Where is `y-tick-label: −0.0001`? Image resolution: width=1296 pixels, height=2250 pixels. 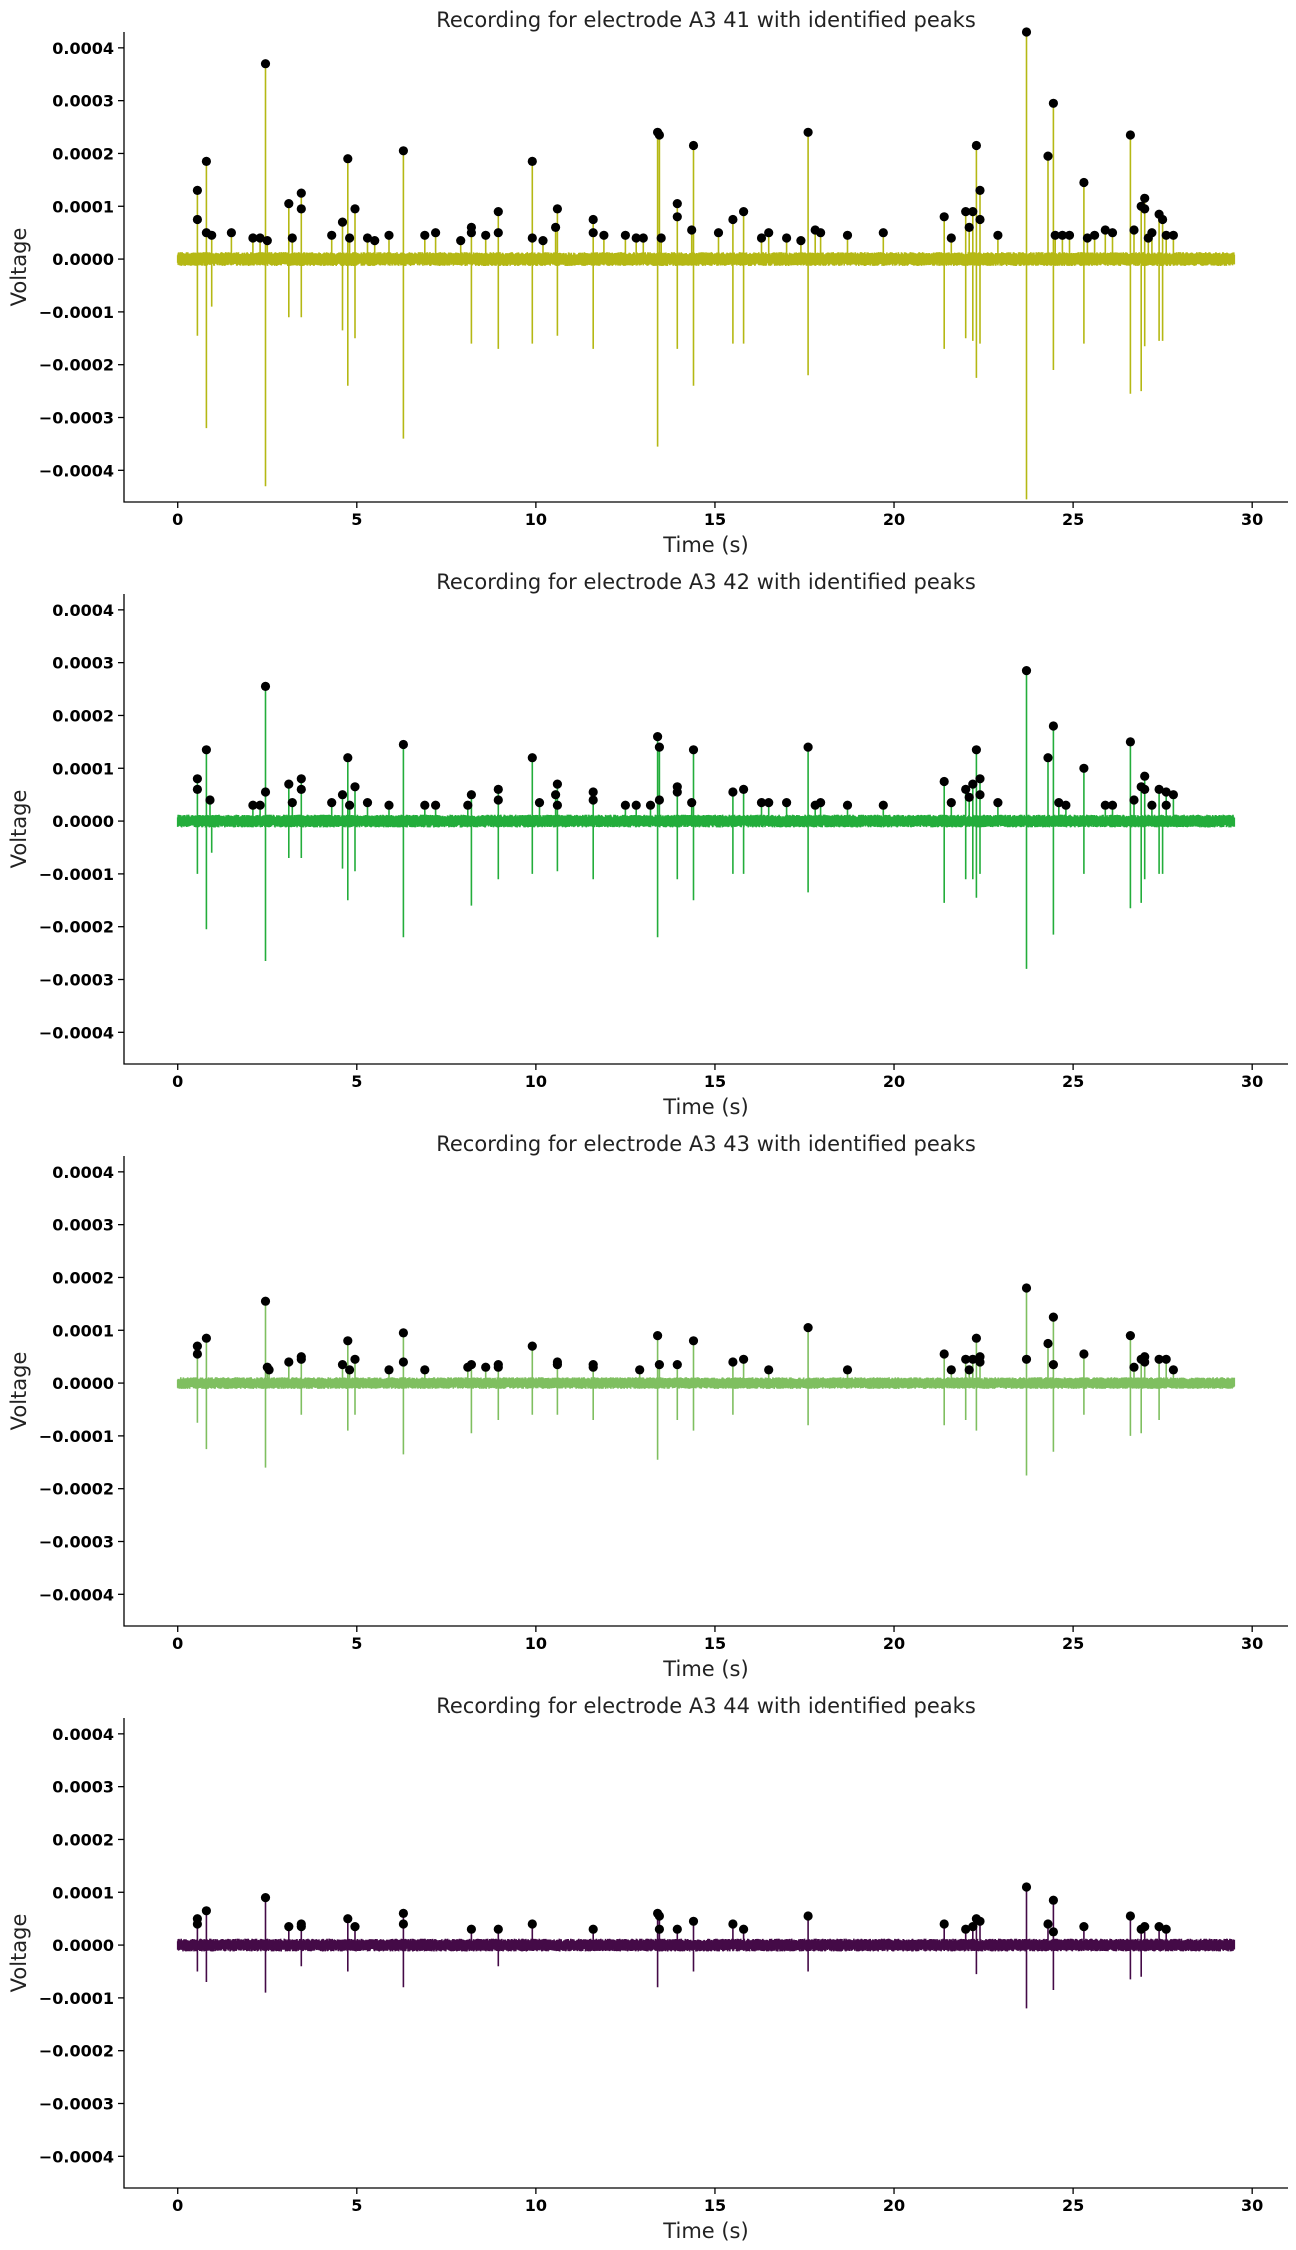
y-tick-label: −0.0001 is located at coordinates (76, 312).